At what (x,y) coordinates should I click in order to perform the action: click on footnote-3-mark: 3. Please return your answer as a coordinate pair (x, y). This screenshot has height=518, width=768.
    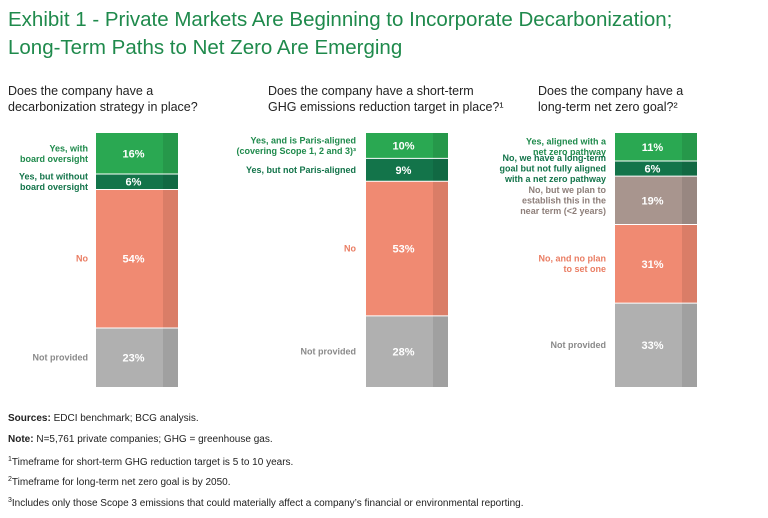
    Looking at the image, I should click on (10, 500).